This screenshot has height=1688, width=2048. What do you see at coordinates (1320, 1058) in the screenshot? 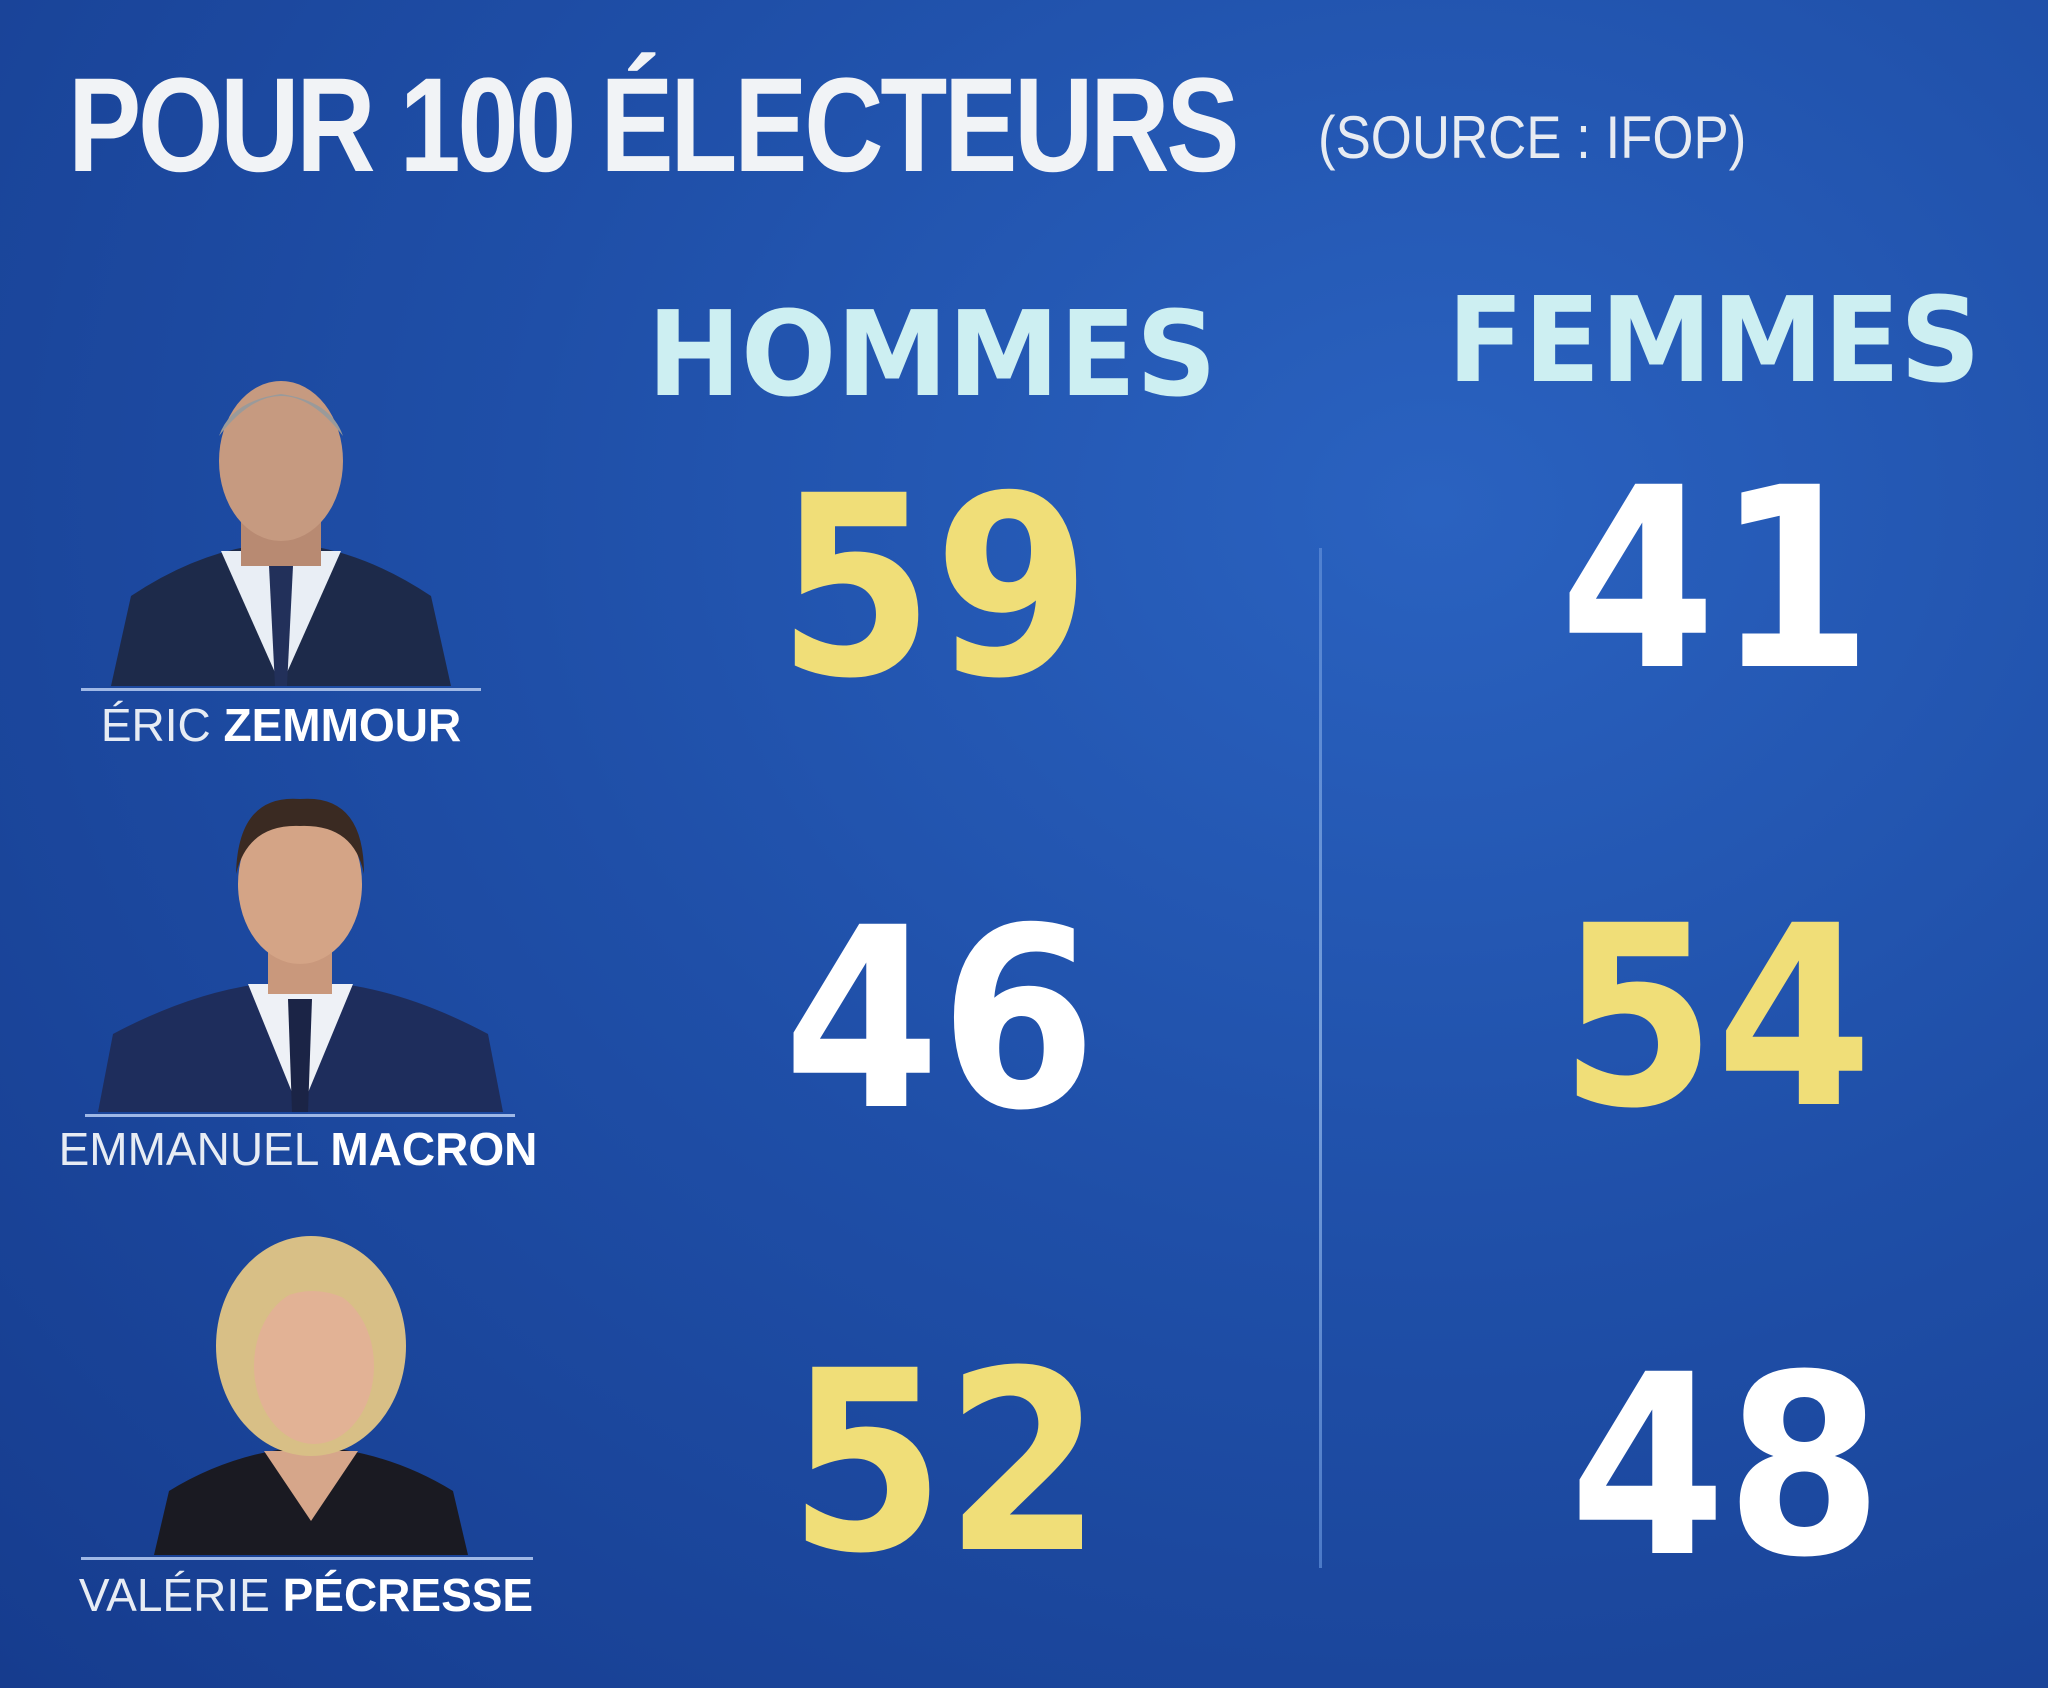
I see `column-divider` at bounding box center [1320, 1058].